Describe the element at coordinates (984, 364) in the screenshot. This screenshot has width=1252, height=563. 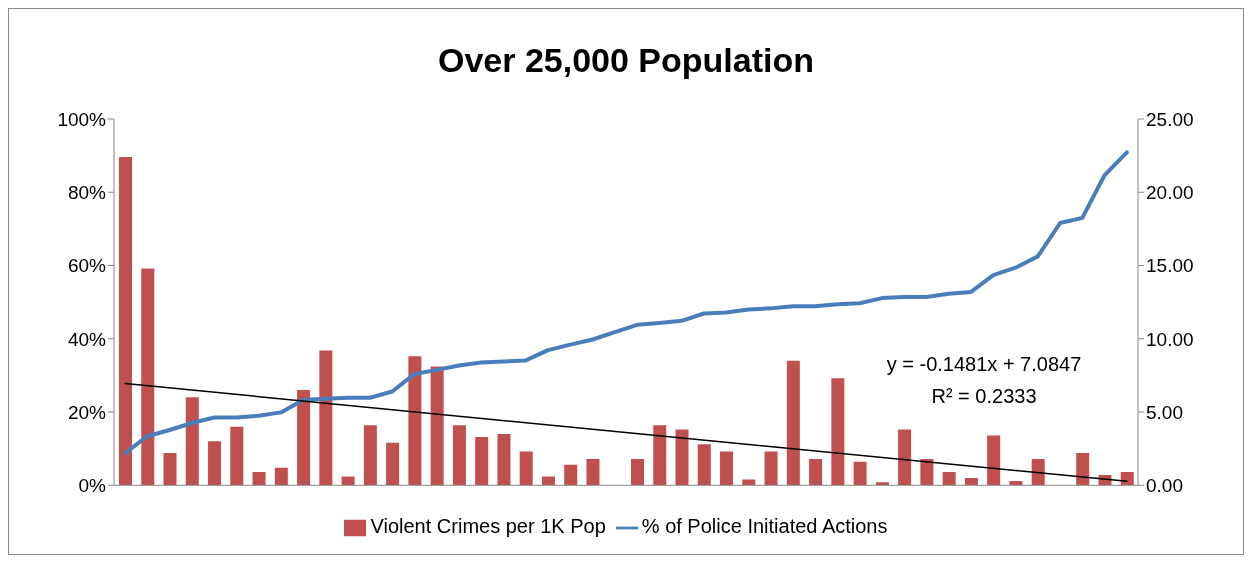
I see `annotation: y = -0.1481x + 7.0847` at that location.